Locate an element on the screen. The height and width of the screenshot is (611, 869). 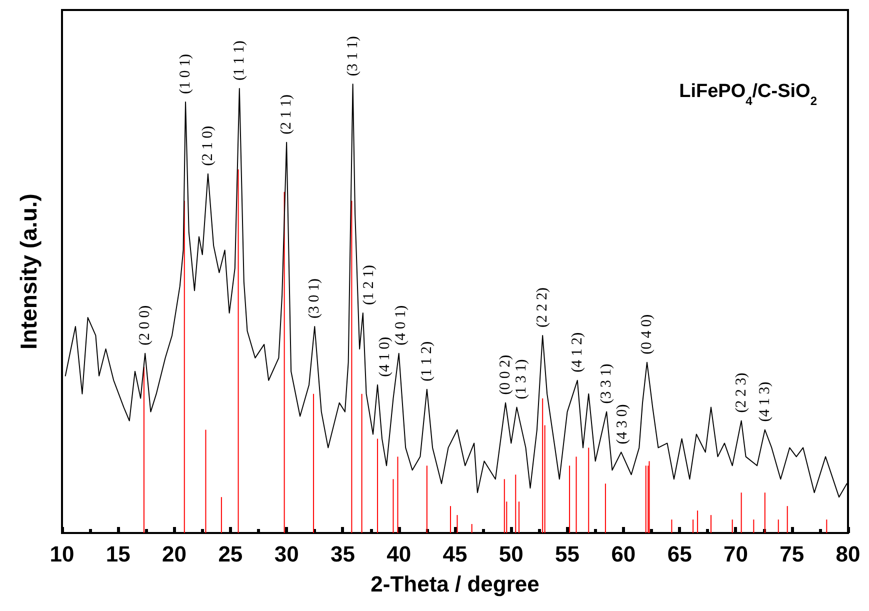
annotation: (2 1 0) is located at coordinates (208, 146).